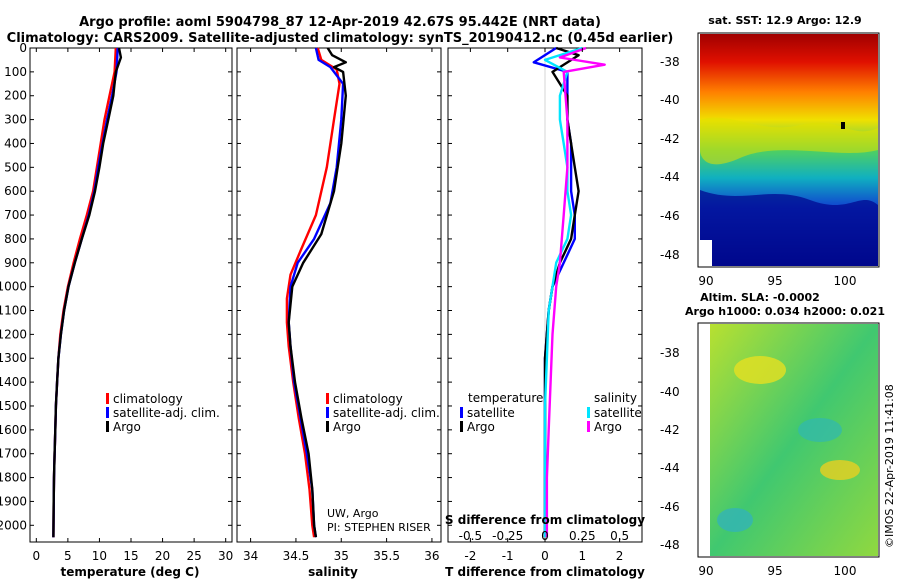  What do you see at coordinates (545, 572) in the screenshot?
I see `t-difference-label: T difference from climatology` at bounding box center [545, 572].